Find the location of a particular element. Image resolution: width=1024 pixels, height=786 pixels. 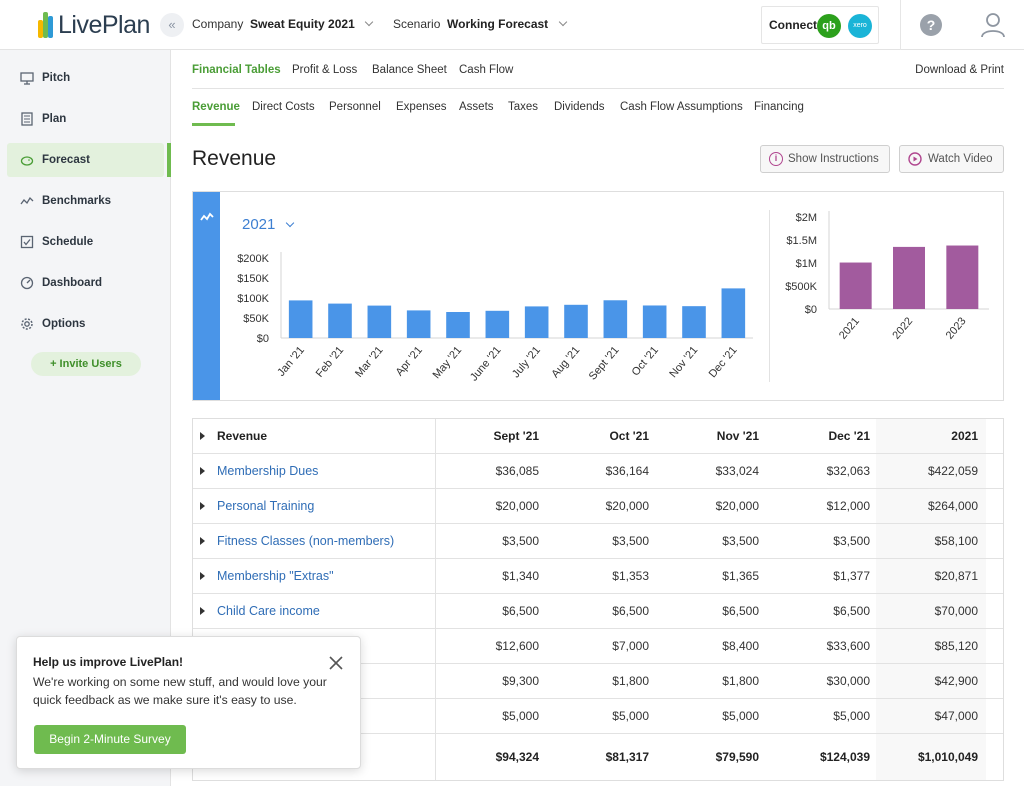

cell-value: $9,300 is located at coordinates (520, 681).